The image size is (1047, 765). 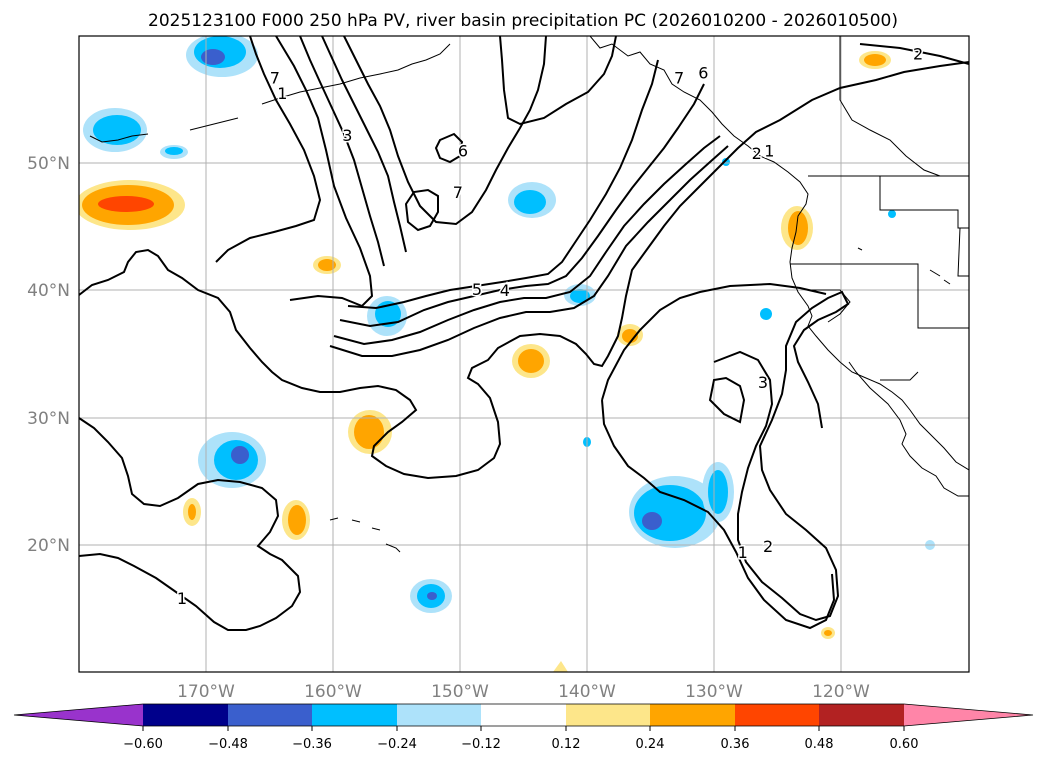 What do you see at coordinates (968, 715) in the screenshot?
I see `colorbar-extend-high` at bounding box center [968, 715].